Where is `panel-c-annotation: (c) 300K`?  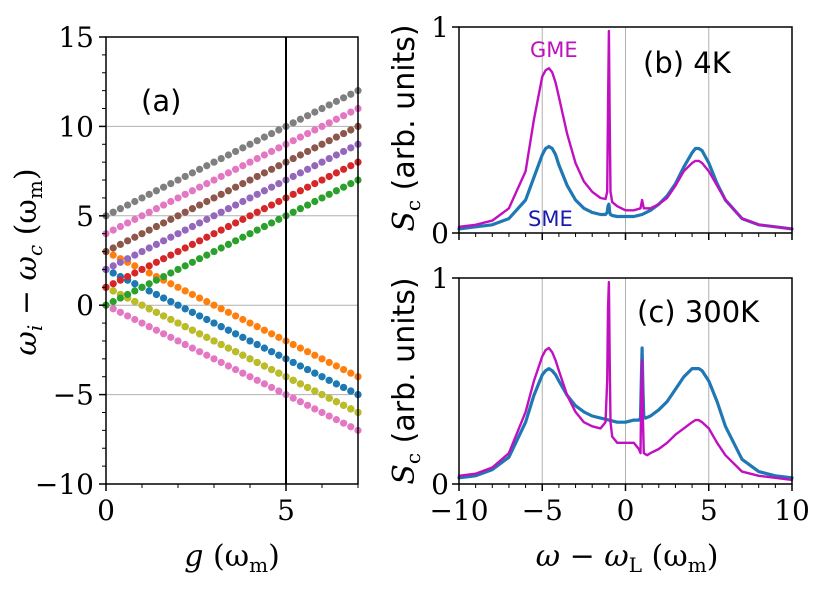
panel-c-annotation: (c) 300K is located at coordinates (698, 312).